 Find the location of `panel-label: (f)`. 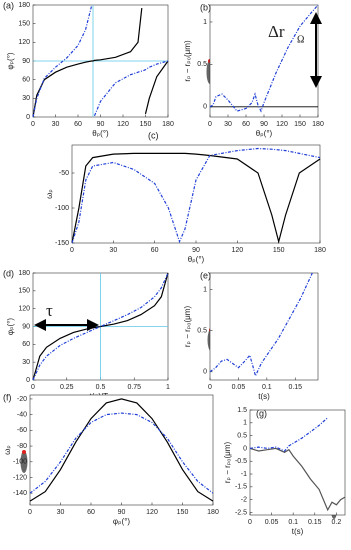

panel-label: (f) is located at coordinates (7, 397).